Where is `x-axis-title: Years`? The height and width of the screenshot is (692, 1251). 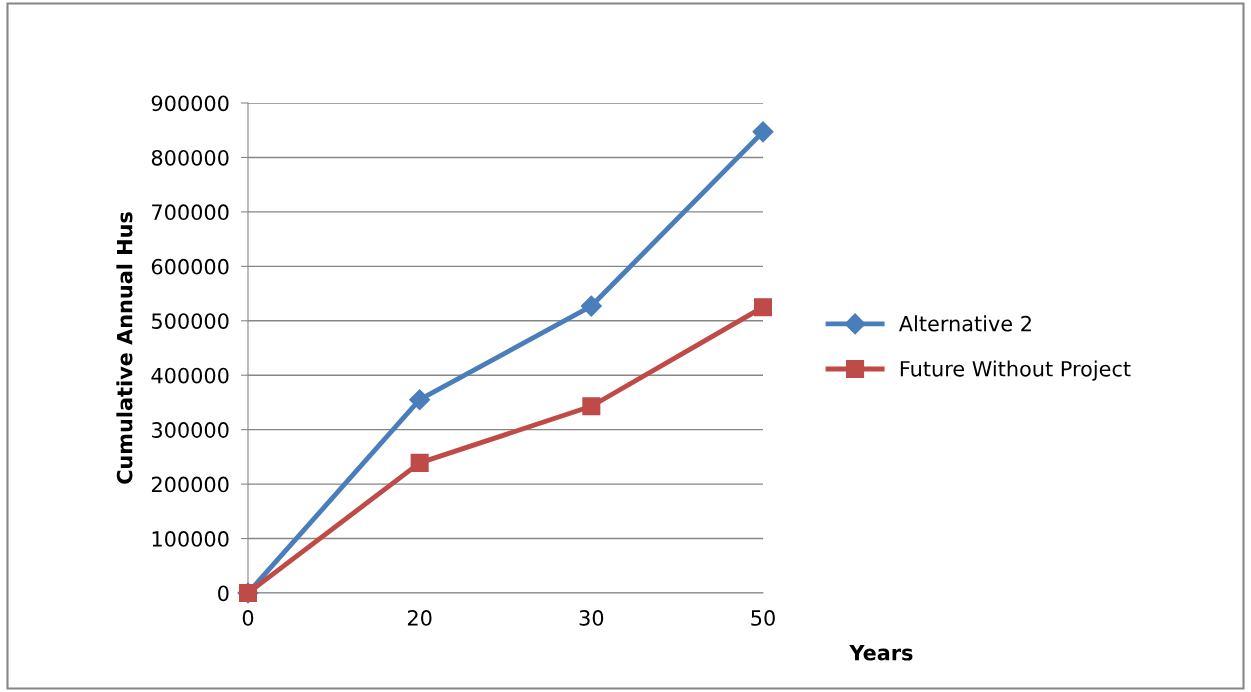
x-axis-title: Years is located at coordinates (881, 653).